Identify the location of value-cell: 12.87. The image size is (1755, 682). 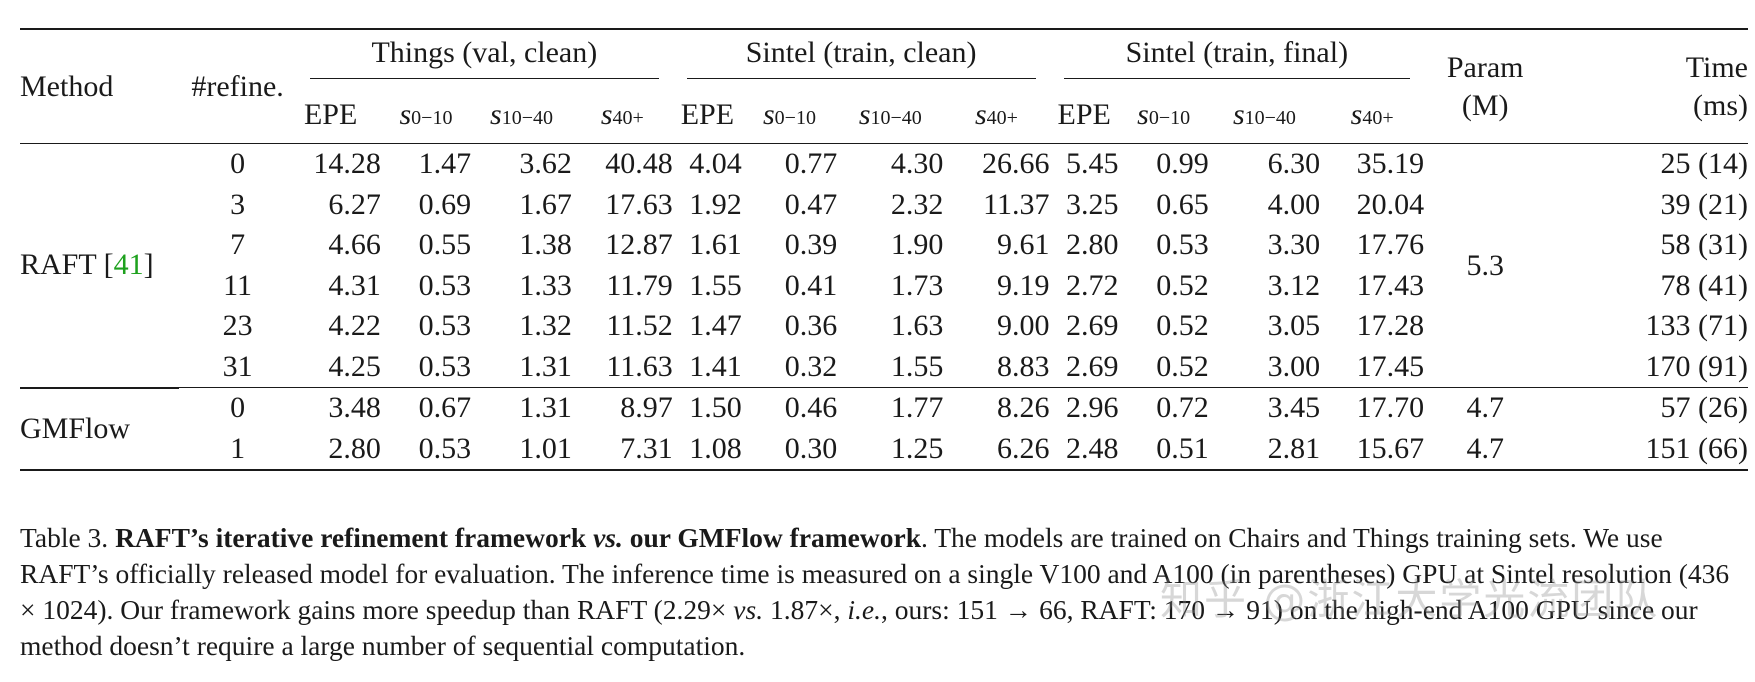
(639, 245).